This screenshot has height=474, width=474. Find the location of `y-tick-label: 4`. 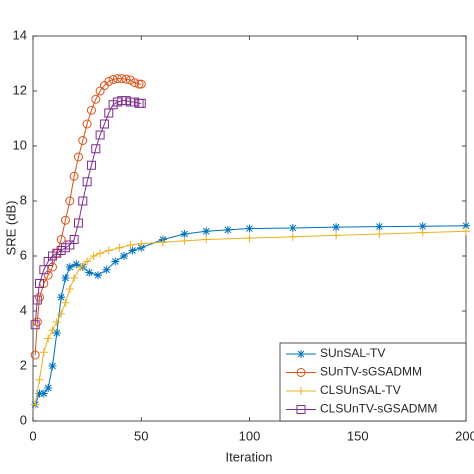

y-tick-label: 4 is located at coordinates (23, 309).